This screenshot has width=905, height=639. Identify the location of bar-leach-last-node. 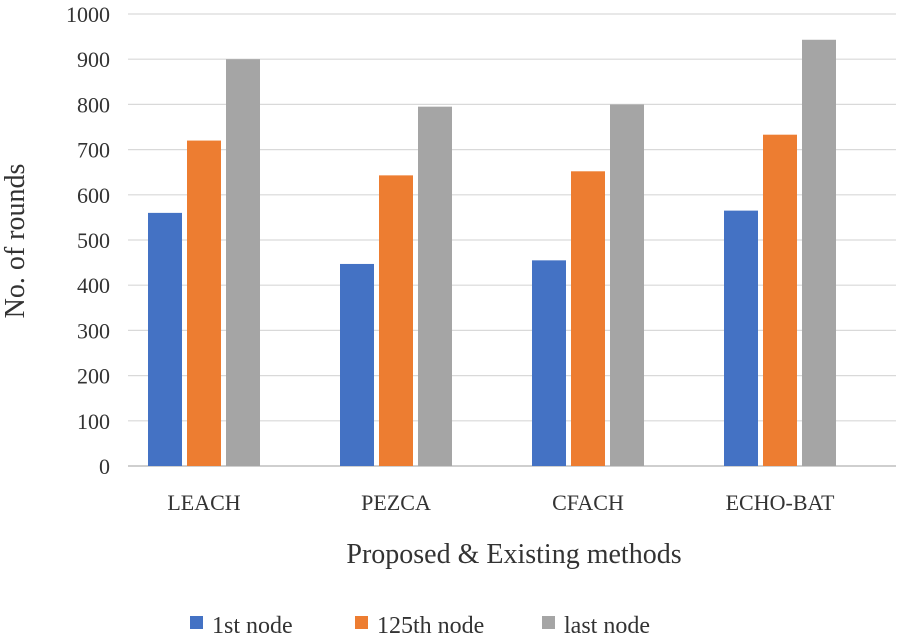
(243, 262).